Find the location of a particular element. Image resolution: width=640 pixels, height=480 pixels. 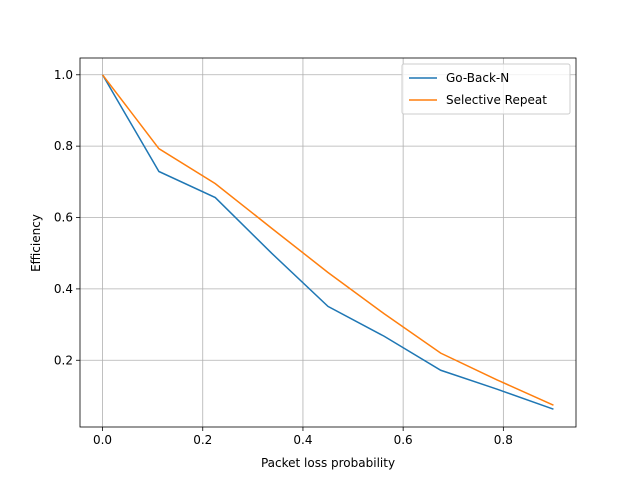

legend-label: Selective Repeat is located at coordinates (496, 100).